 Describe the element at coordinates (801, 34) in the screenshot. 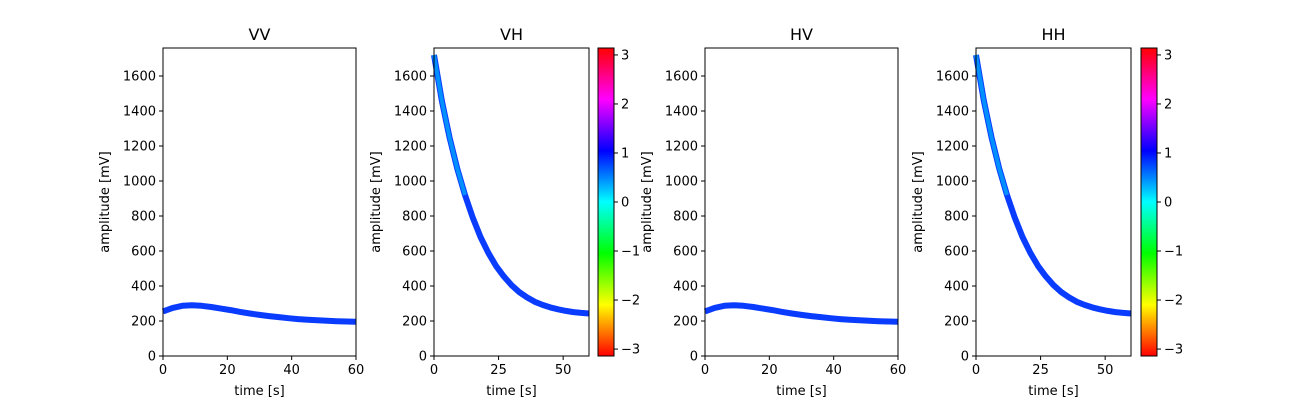

I see `panel-title: HV` at that location.